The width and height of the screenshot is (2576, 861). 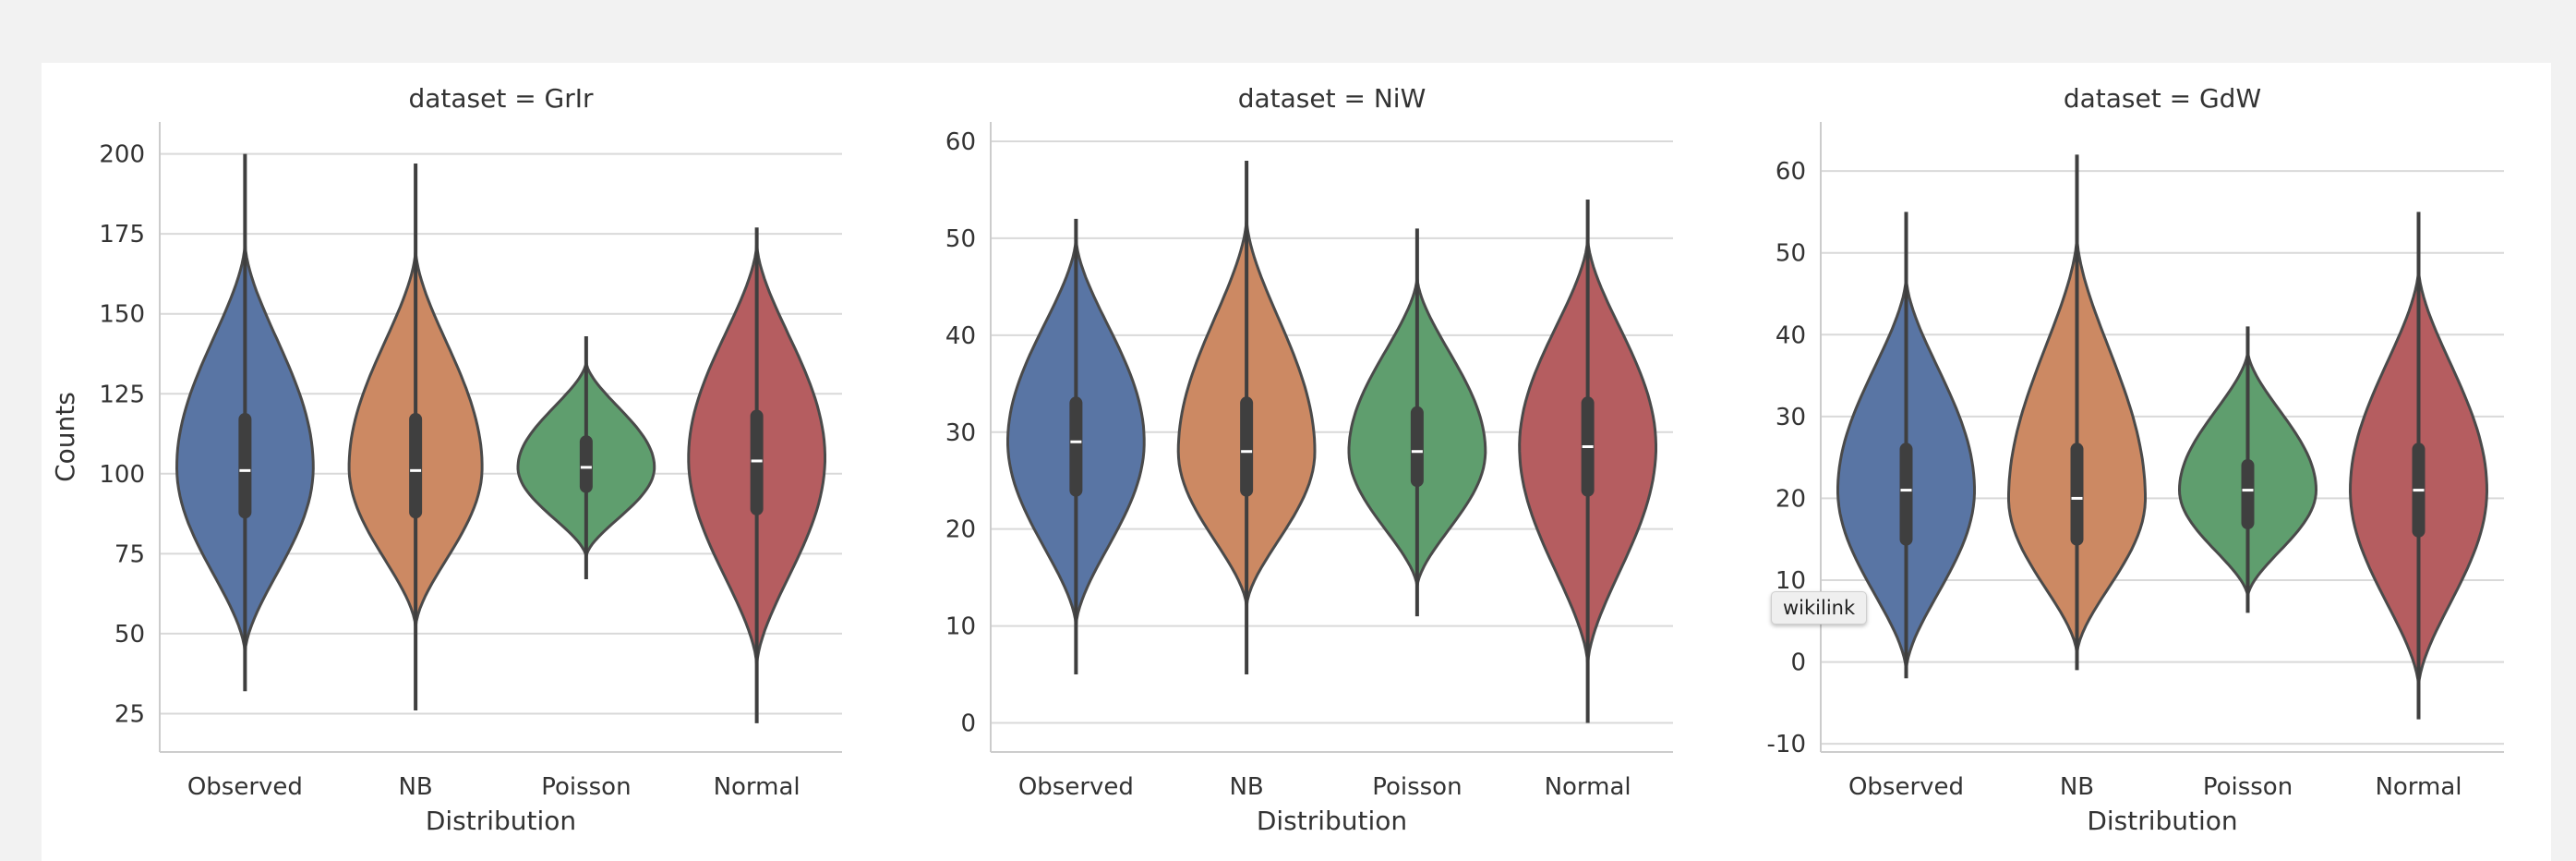 What do you see at coordinates (122, 315) in the screenshot?
I see `y-tick-label: 150` at bounding box center [122, 315].